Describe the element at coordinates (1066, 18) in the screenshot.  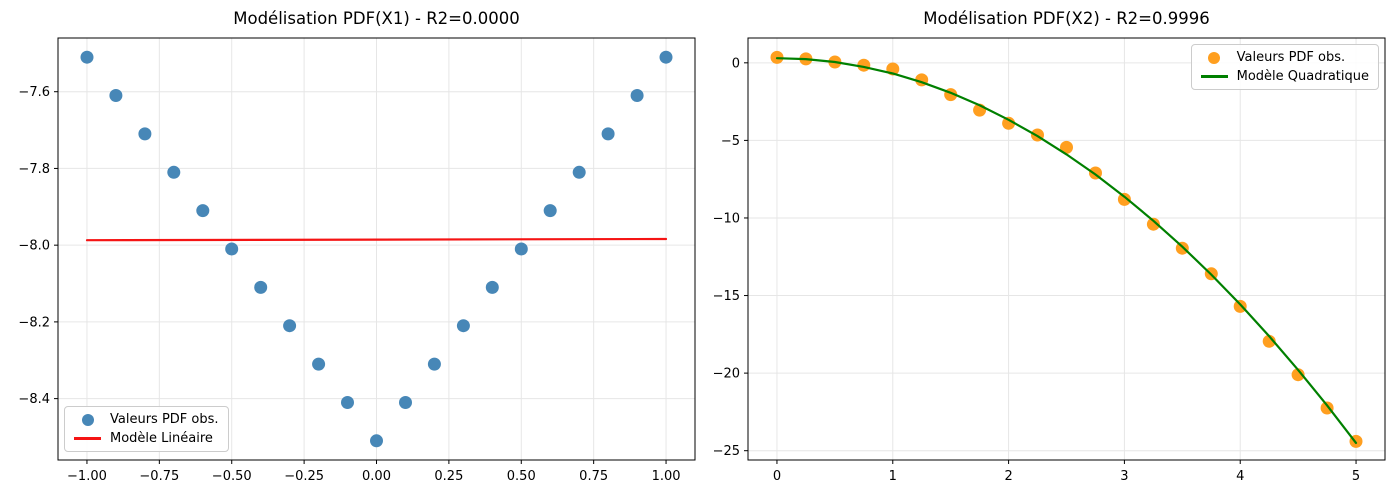
I see `chart2-title: Modélisation PDF(X2) - R2=0.9996` at that location.